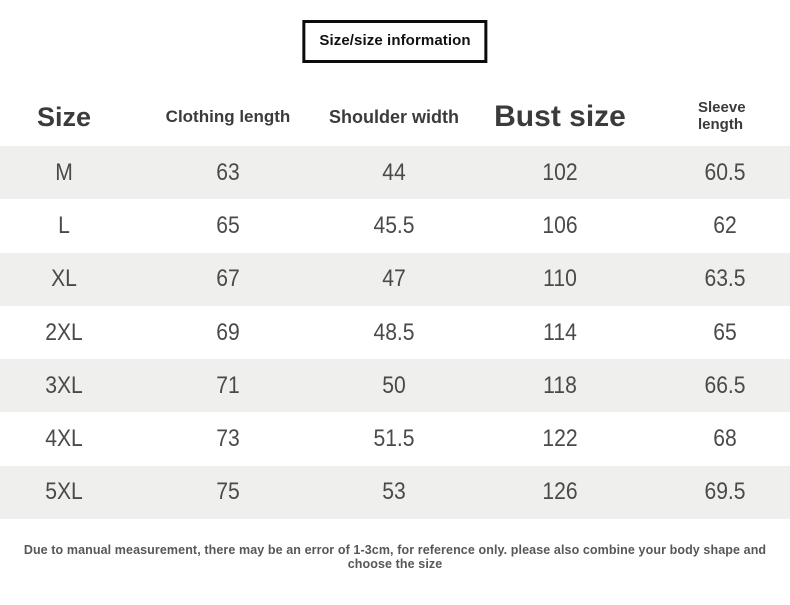 The height and width of the screenshot is (605, 790). What do you see at coordinates (228, 279) in the screenshot?
I see `clothing-length-cell: 67` at bounding box center [228, 279].